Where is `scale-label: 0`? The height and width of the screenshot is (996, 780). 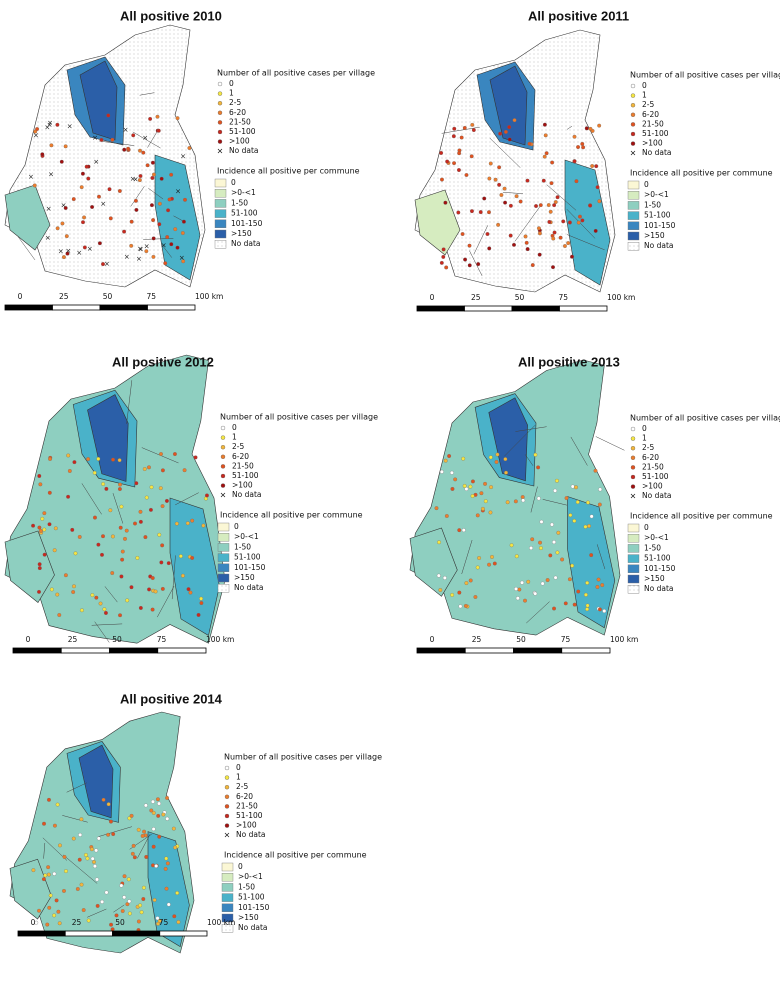
scale-label: 0 is located at coordinates (33, 922).